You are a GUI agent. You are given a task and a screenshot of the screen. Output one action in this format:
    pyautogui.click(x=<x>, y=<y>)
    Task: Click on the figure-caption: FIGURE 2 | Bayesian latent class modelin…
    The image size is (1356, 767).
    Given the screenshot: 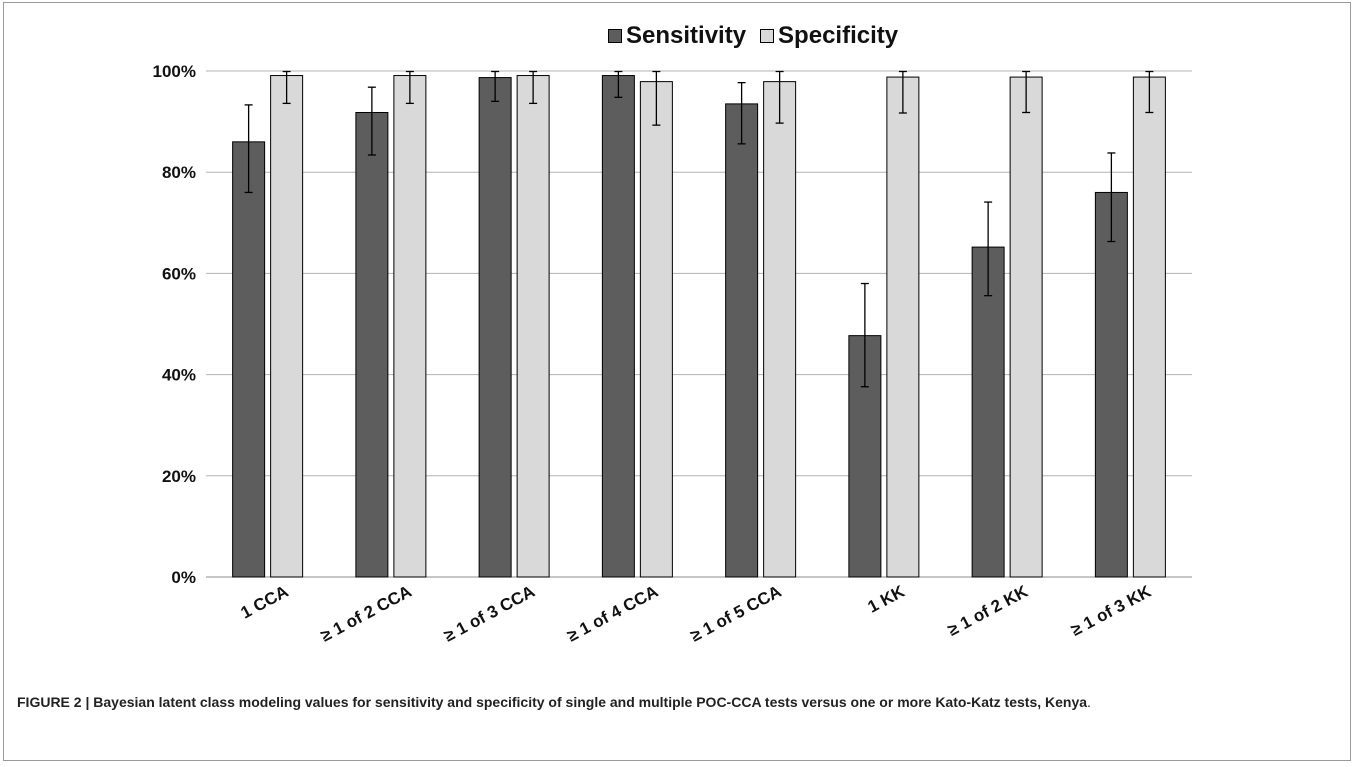 What is the action you would take?
    pyautogui.click(x=676, y=702)
    